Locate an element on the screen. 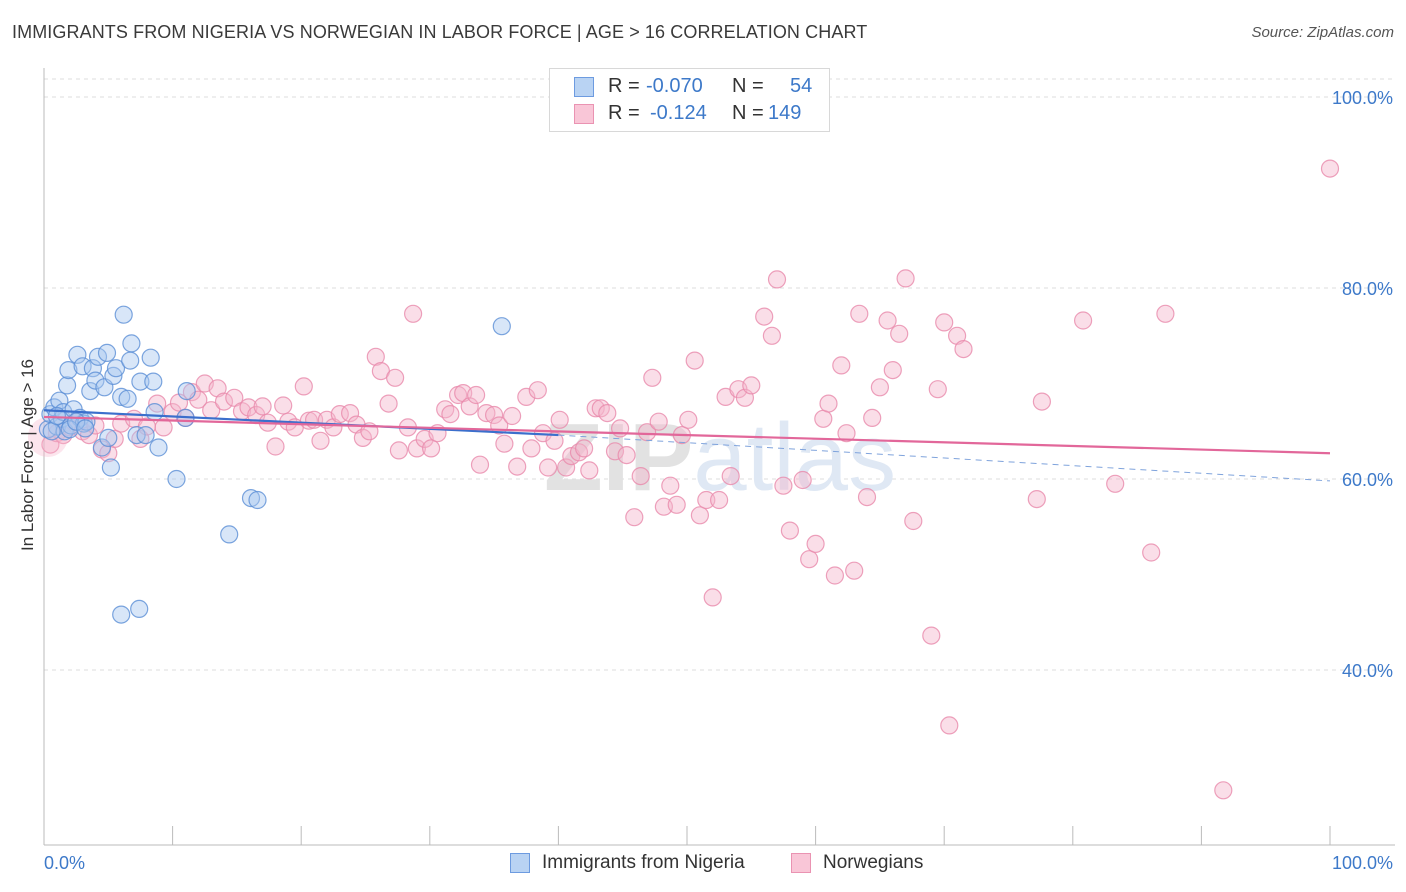 This screenshot has width=1406, height=892. n-label: N = is located at coordinates (748, 113).